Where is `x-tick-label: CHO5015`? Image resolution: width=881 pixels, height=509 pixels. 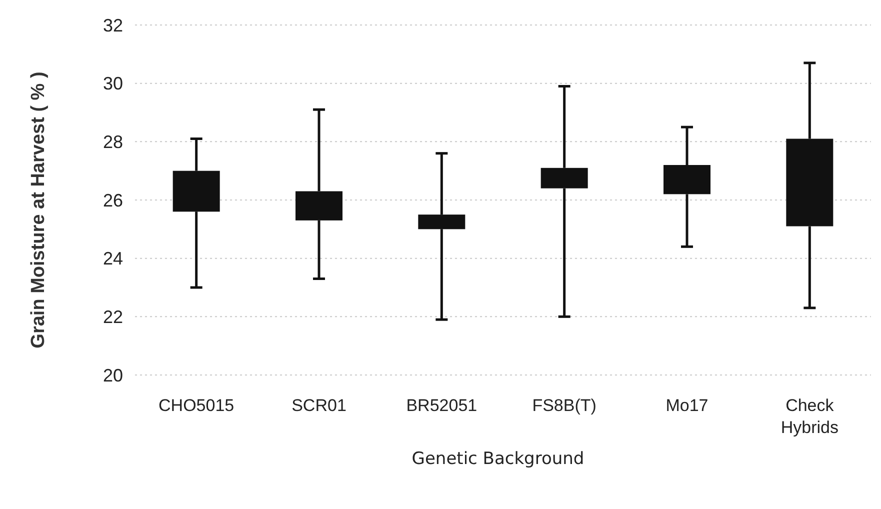 x-tick-label: CHO5015 is located at coordinates (196, 405).